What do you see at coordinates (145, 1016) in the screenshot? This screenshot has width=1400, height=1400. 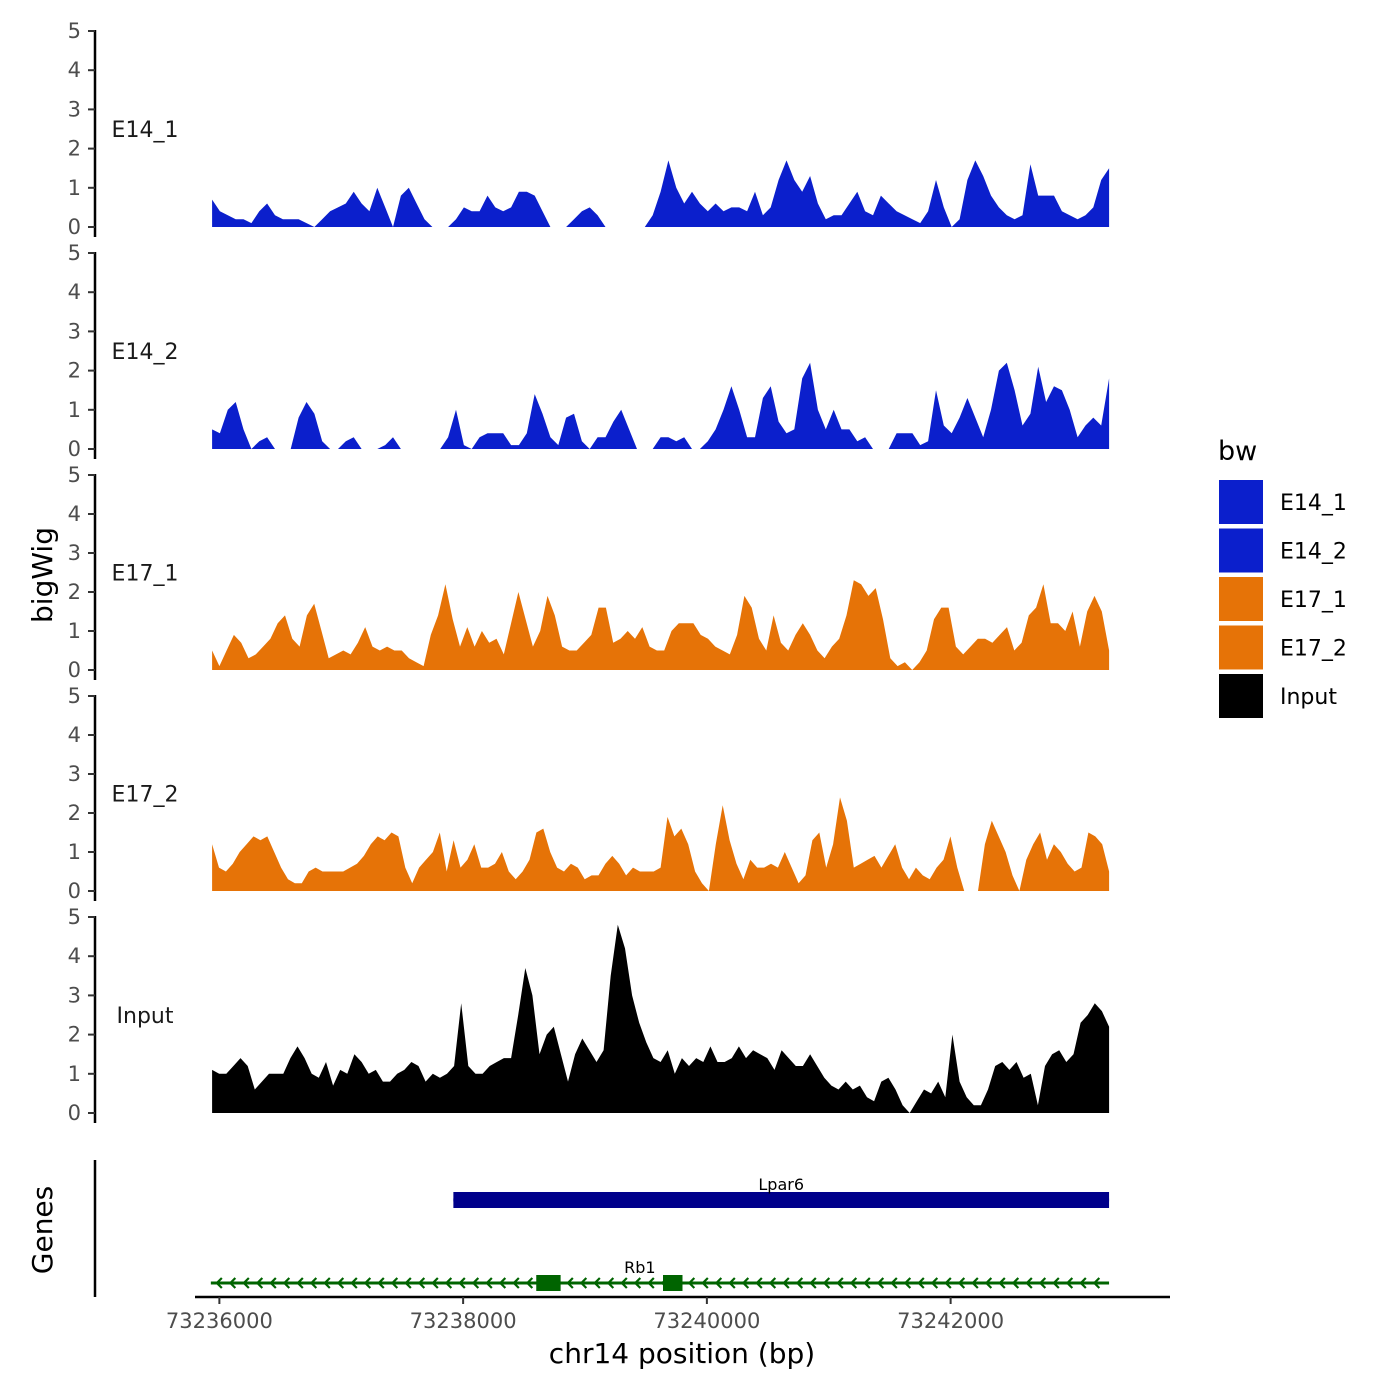 I see `track-label: Input` at bounding box center [145, 1016].